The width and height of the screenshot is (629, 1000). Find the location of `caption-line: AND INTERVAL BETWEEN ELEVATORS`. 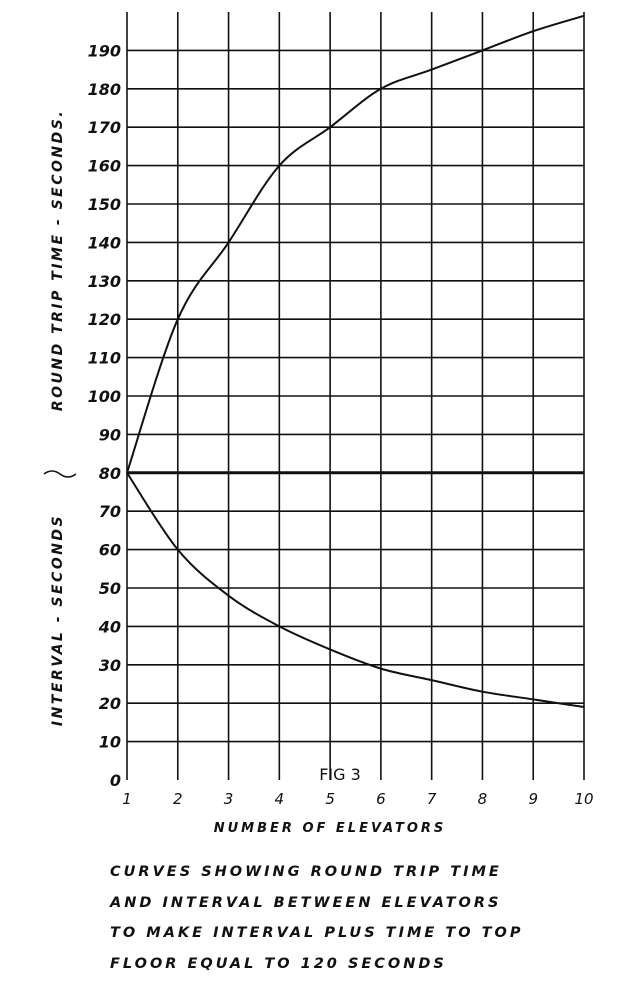

caption-line: AND INTERVAL BETWEEN ELEVATORS is located at coordinates (306, 903).